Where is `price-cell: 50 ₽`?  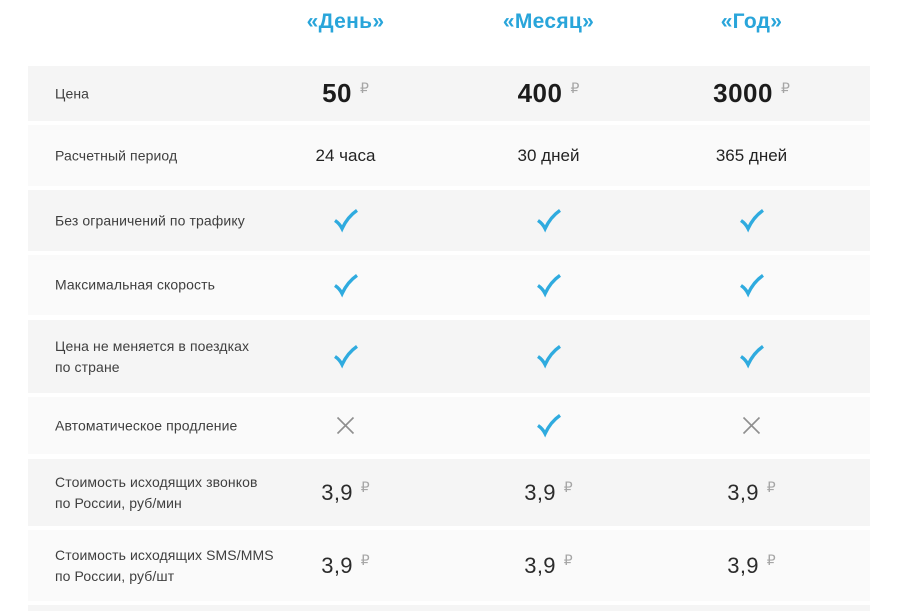
price-cell: 50 ₽ is located at coordinates (345, 93).